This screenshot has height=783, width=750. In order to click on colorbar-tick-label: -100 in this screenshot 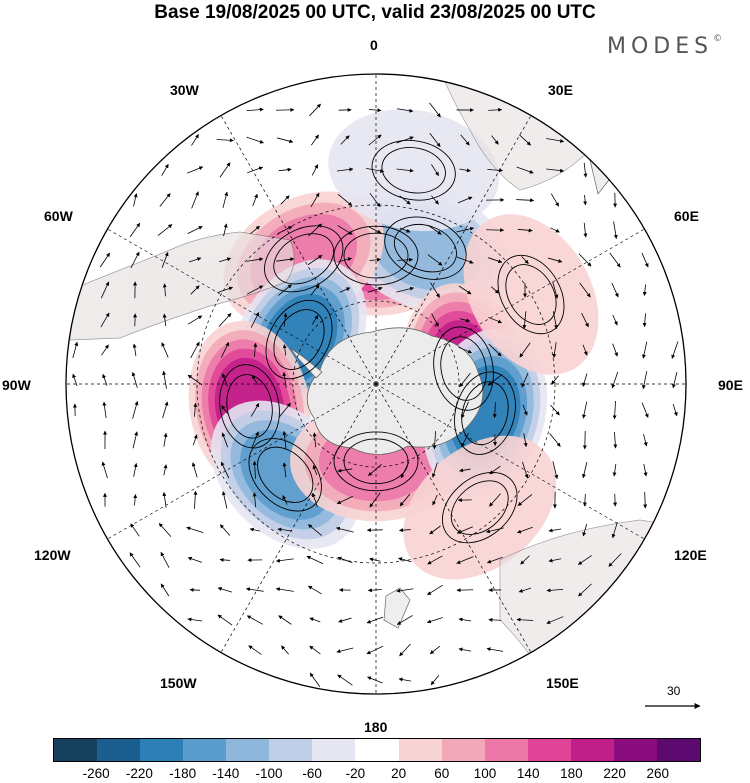, I will do `click(269, 773)`.